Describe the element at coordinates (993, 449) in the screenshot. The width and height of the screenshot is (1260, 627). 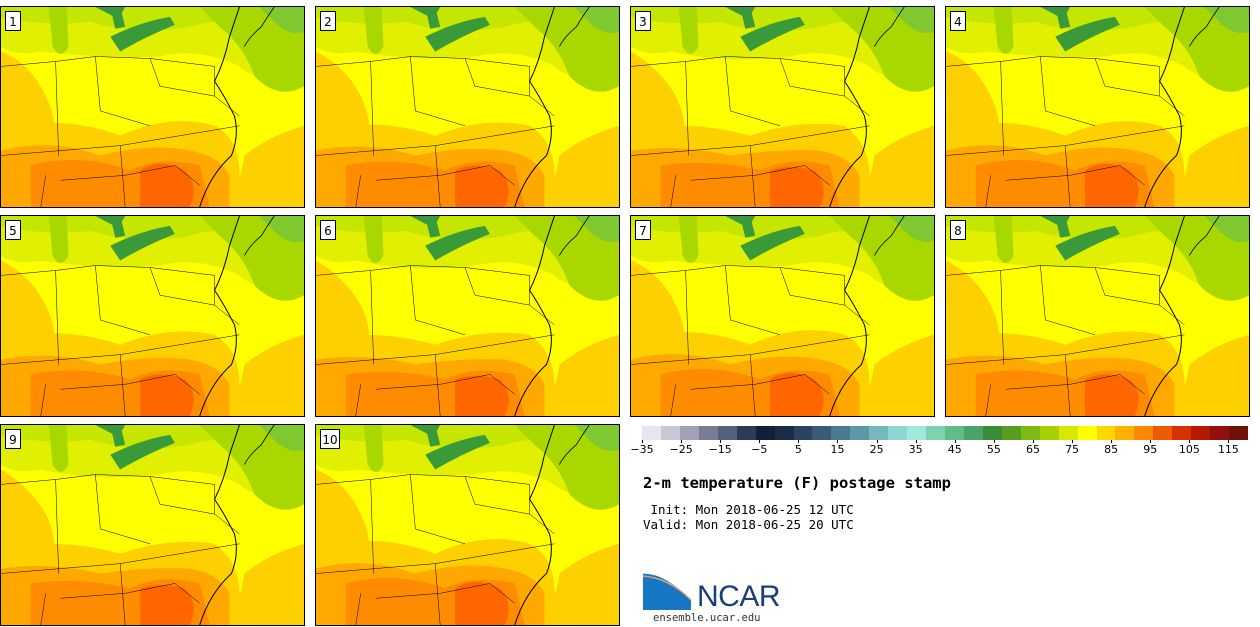
I see `colorbar-tick-label: 55` at that location.